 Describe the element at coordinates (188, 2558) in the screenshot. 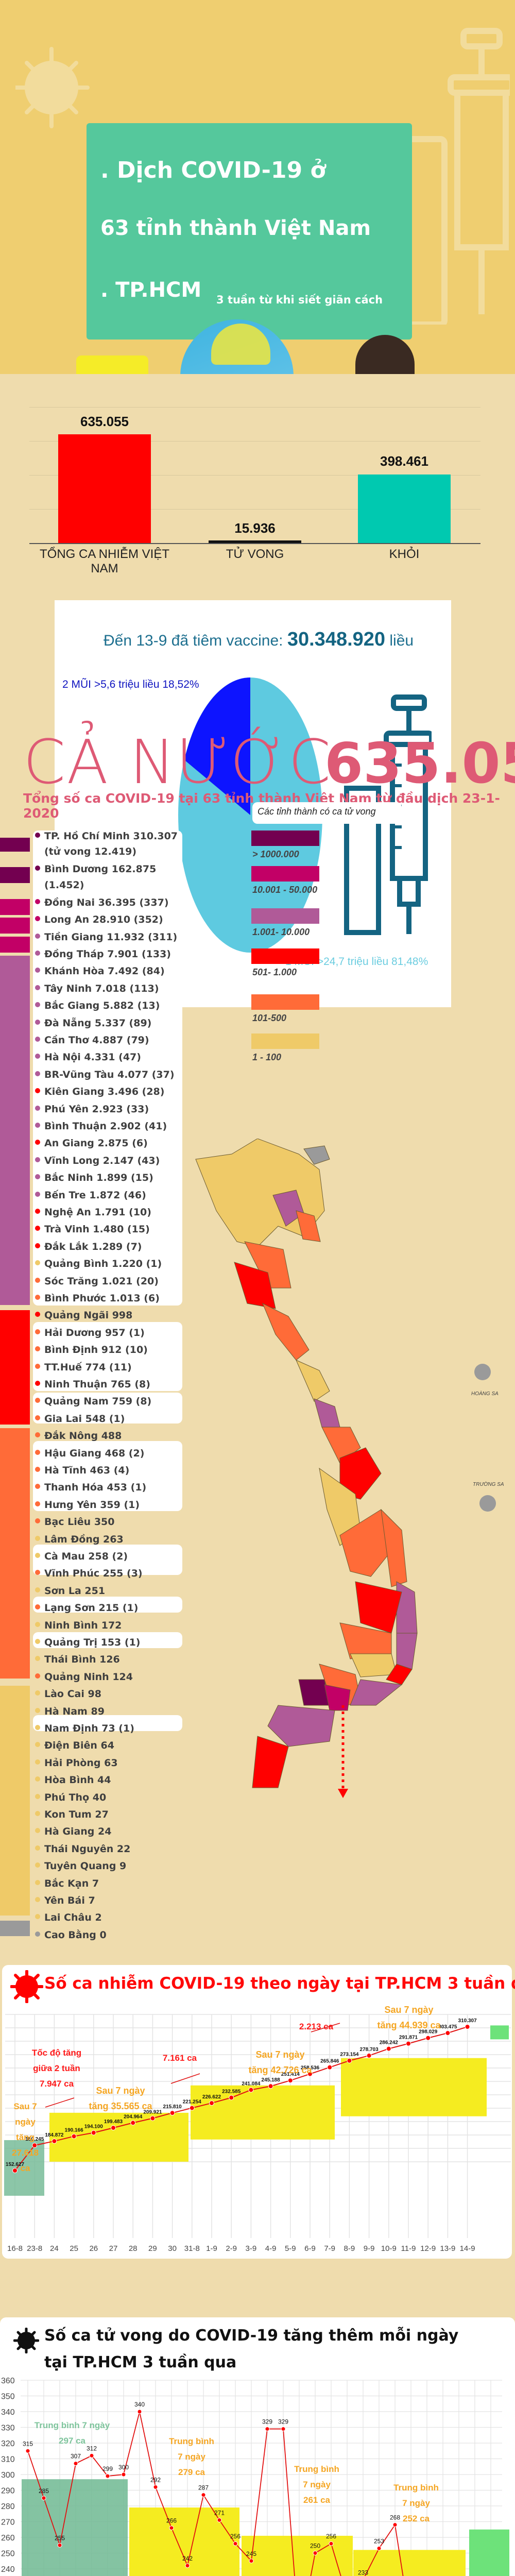

I see `svg-text: 242` at that location.